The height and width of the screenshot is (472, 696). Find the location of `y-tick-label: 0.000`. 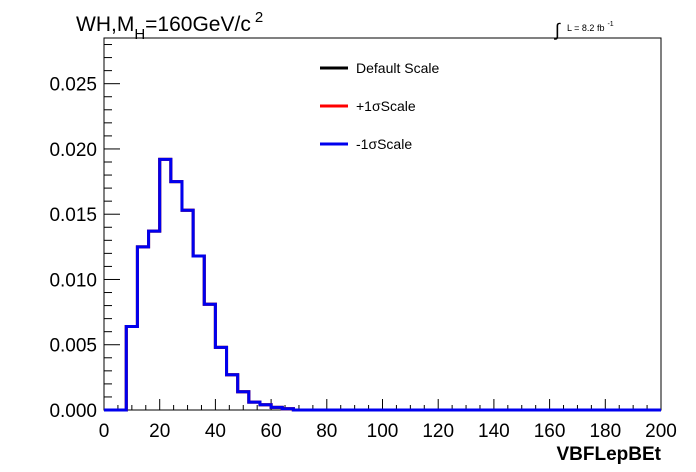

y-tick-label: 0.000 is located at coordinates (73, 411).